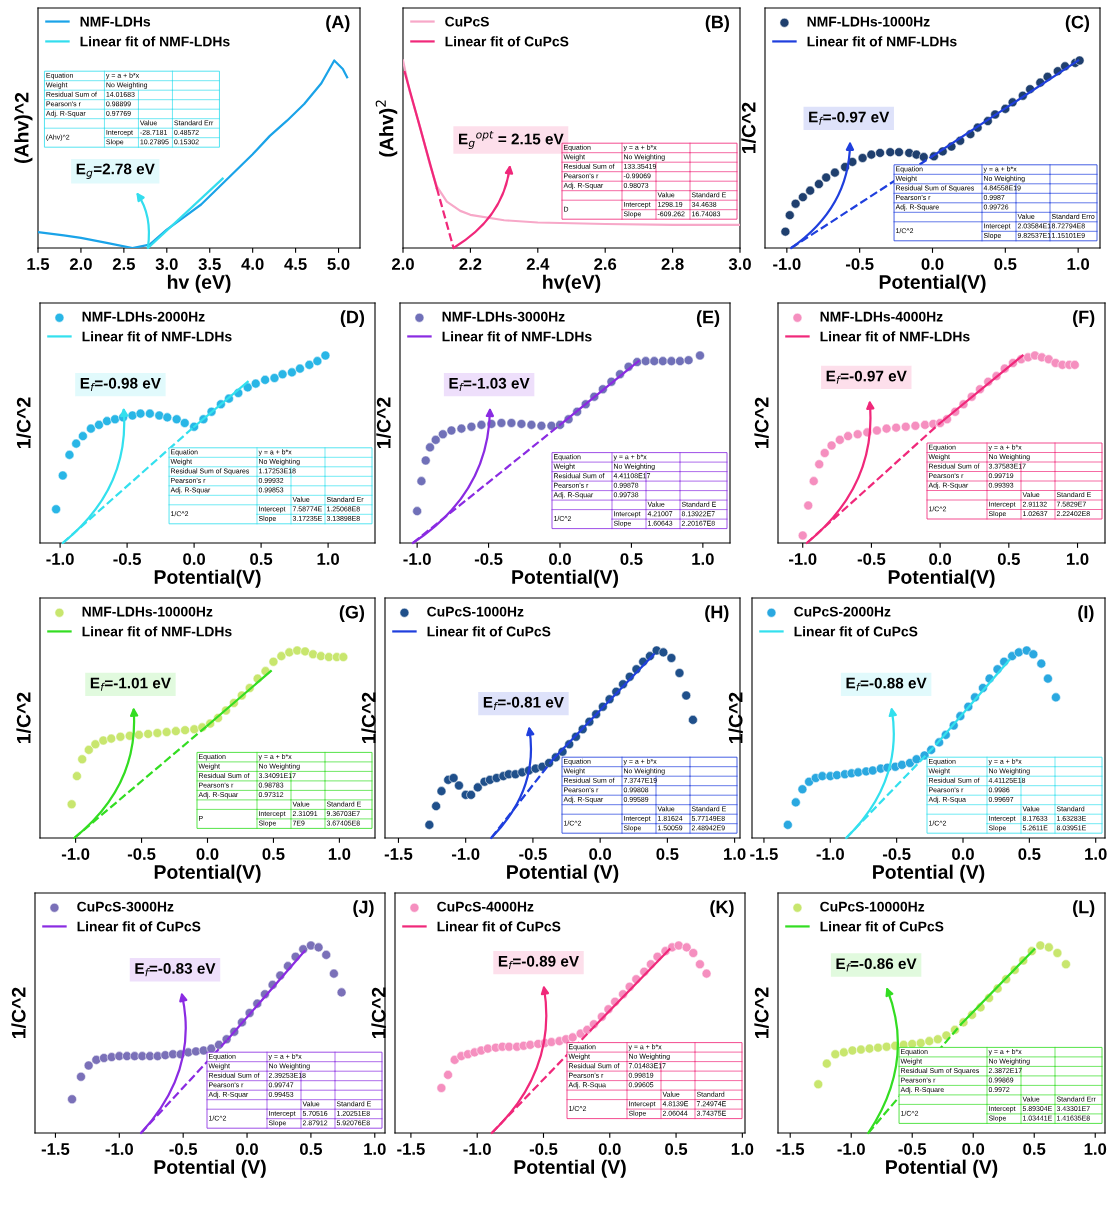 This screenshot has height=1209, width=1115. Describe the element at coordinates (1084, 319) in the screenshot. I see `chart-title: (F)` at that location.